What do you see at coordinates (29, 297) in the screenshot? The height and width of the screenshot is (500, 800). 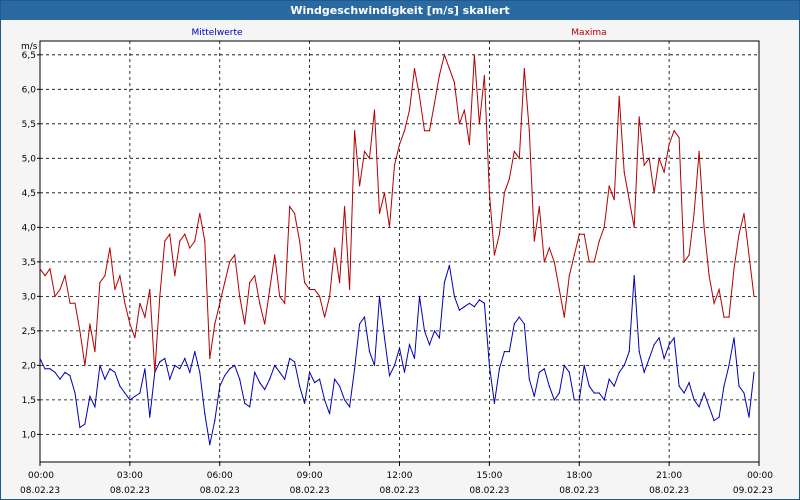 I see `y-tick-label: 3,0` at bounding box center [29, 297].